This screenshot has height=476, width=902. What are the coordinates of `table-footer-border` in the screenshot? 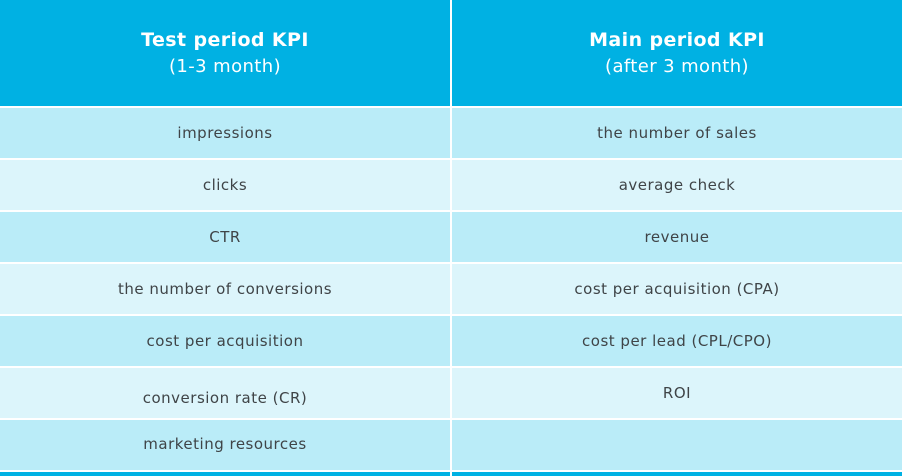 It's located at (451, 474).